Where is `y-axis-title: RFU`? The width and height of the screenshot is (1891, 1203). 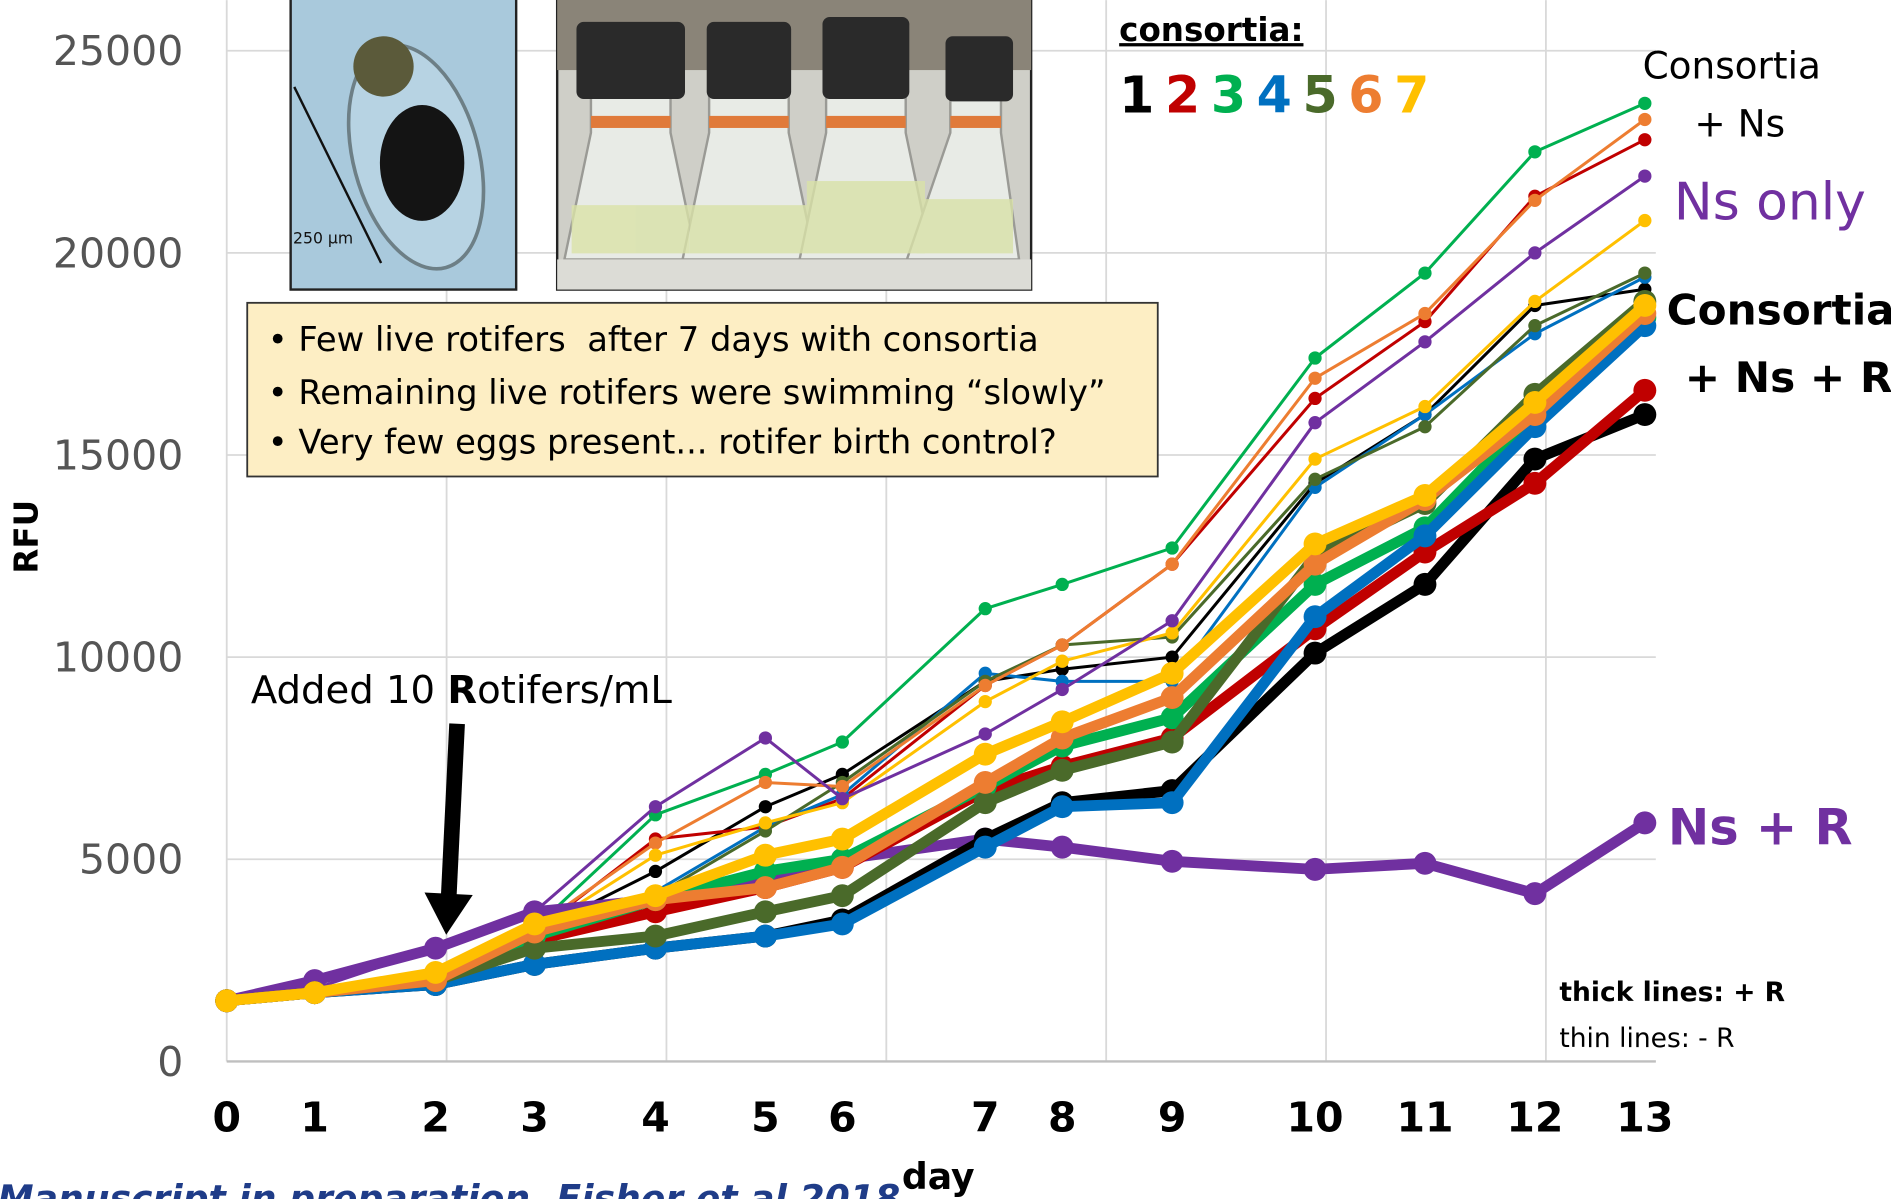 y-axis-title: RFU is located at coordinates (26, 537).